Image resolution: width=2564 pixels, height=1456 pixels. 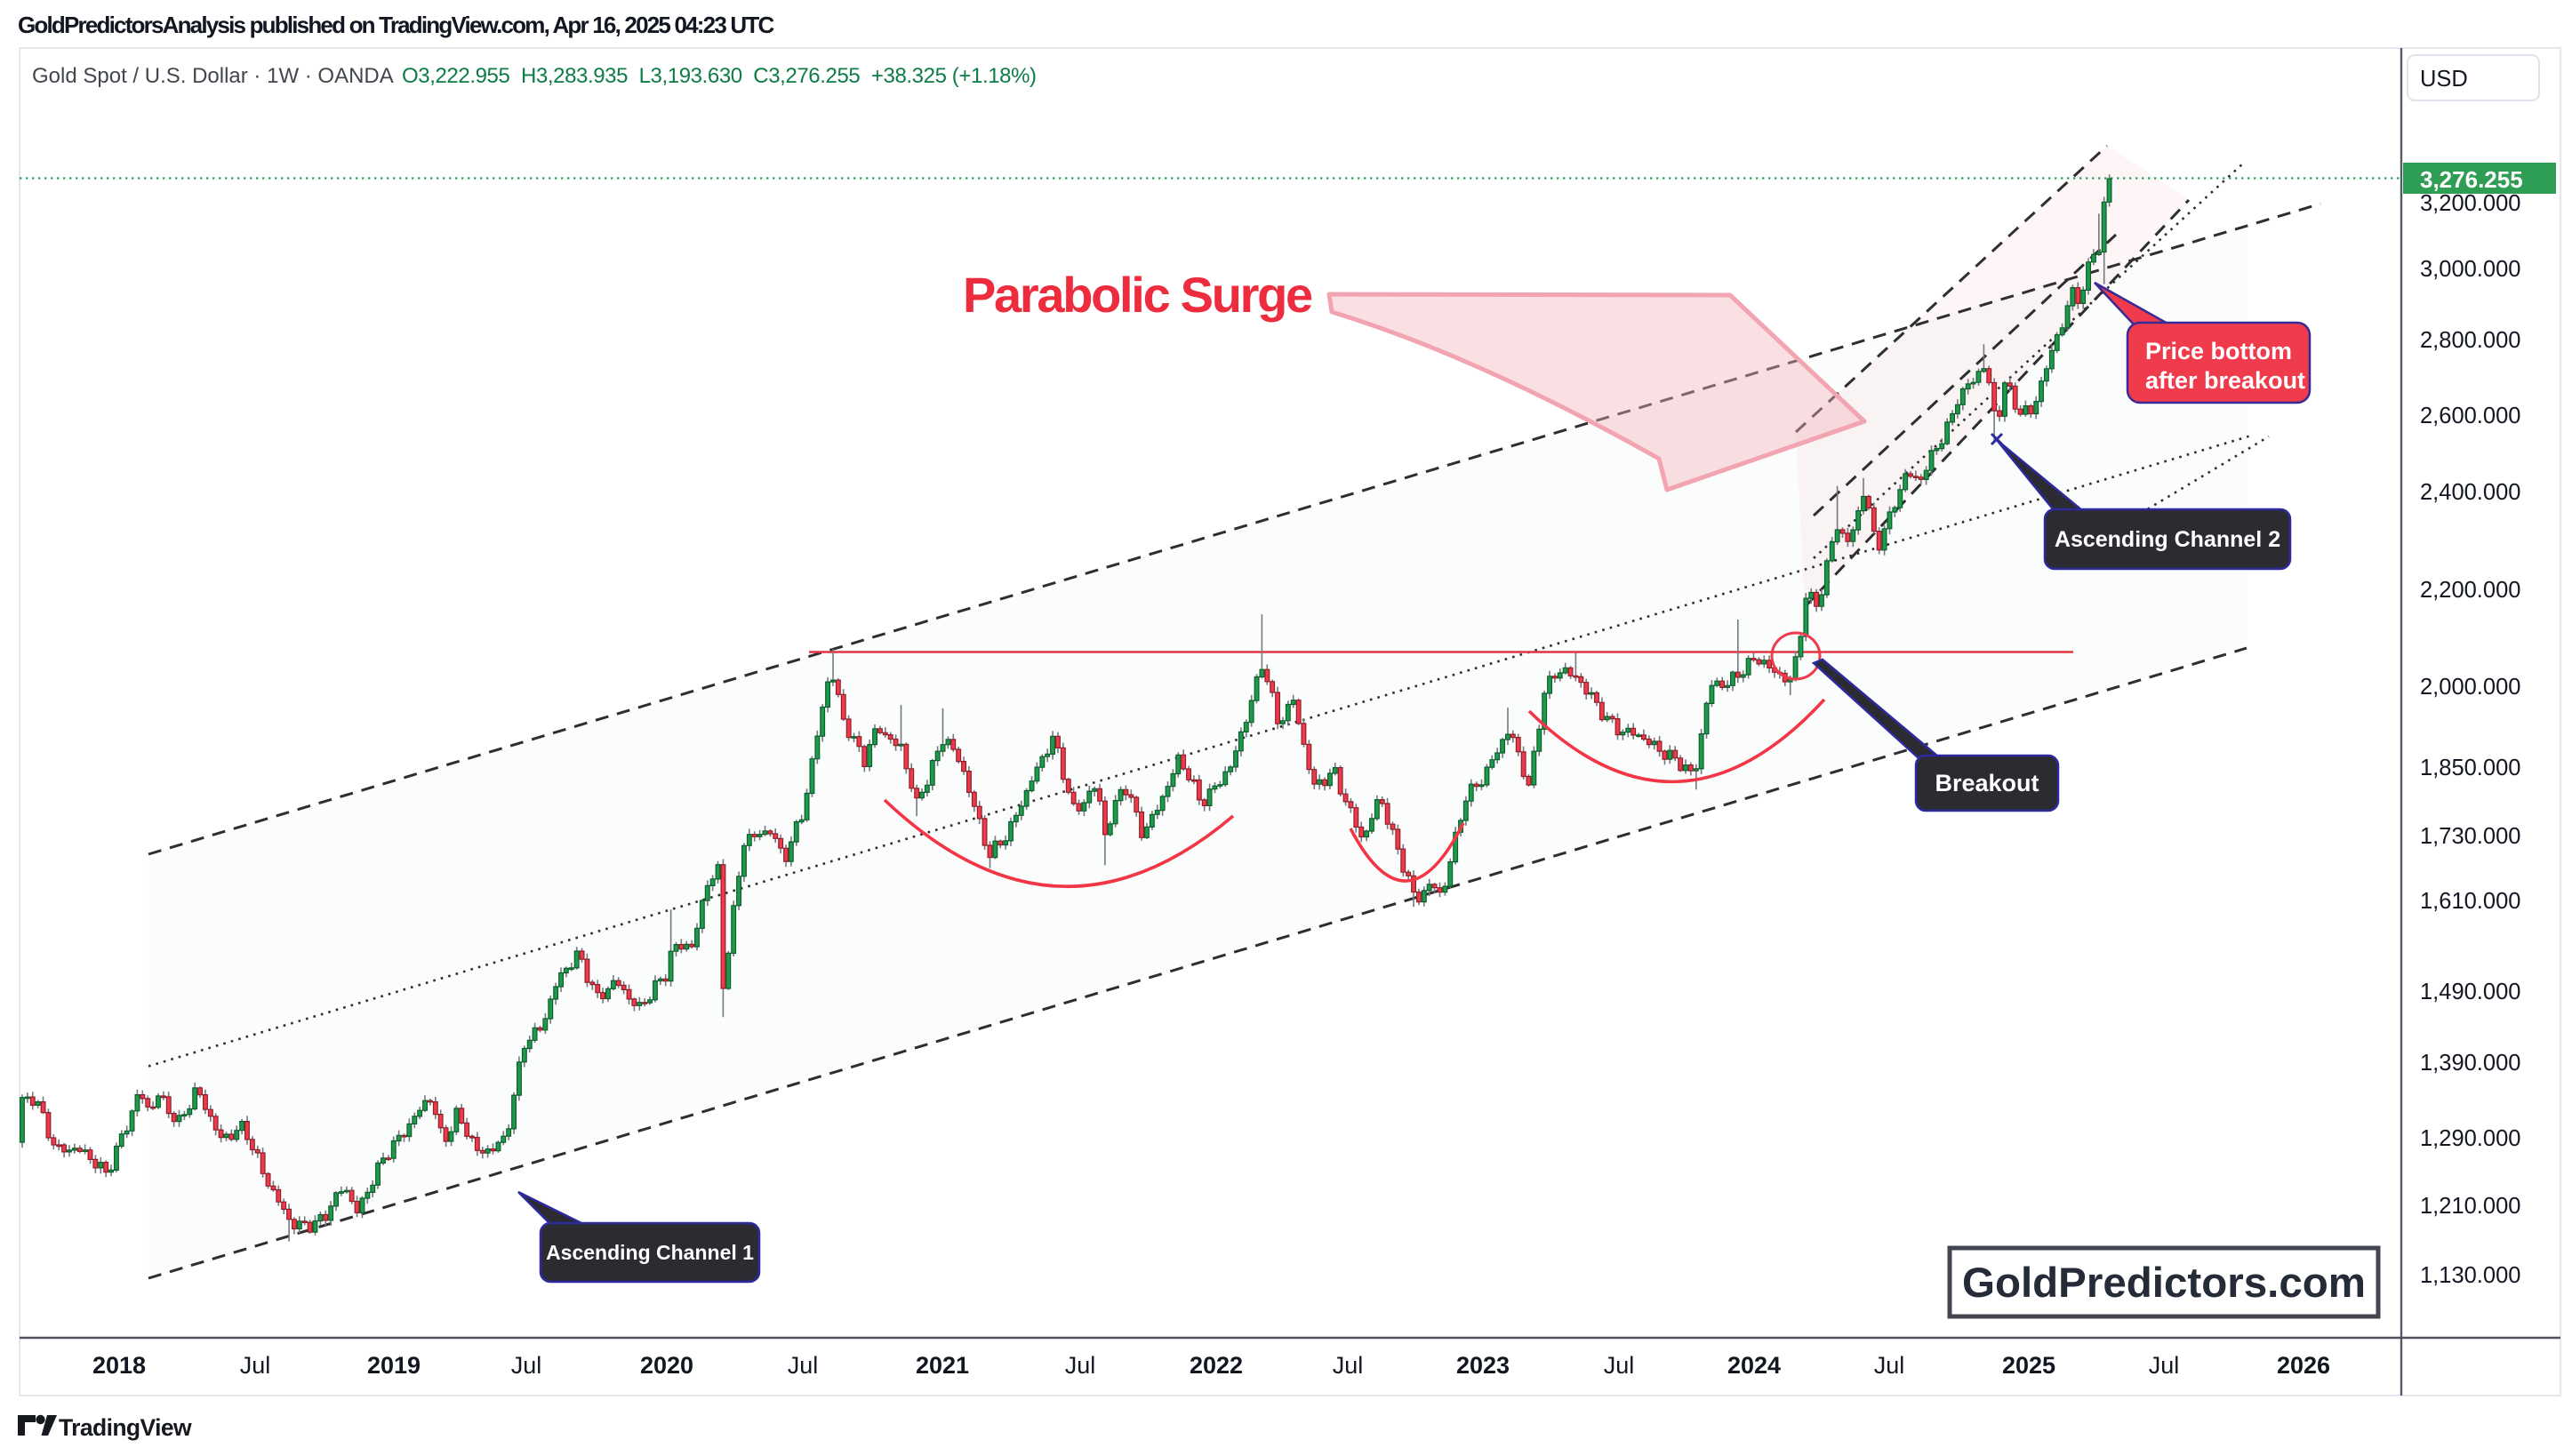 What do you see at coordinates (2303, 1365) in the screenshot?
I see `svg-text: 2026` at bounding box center [2303, 1365].